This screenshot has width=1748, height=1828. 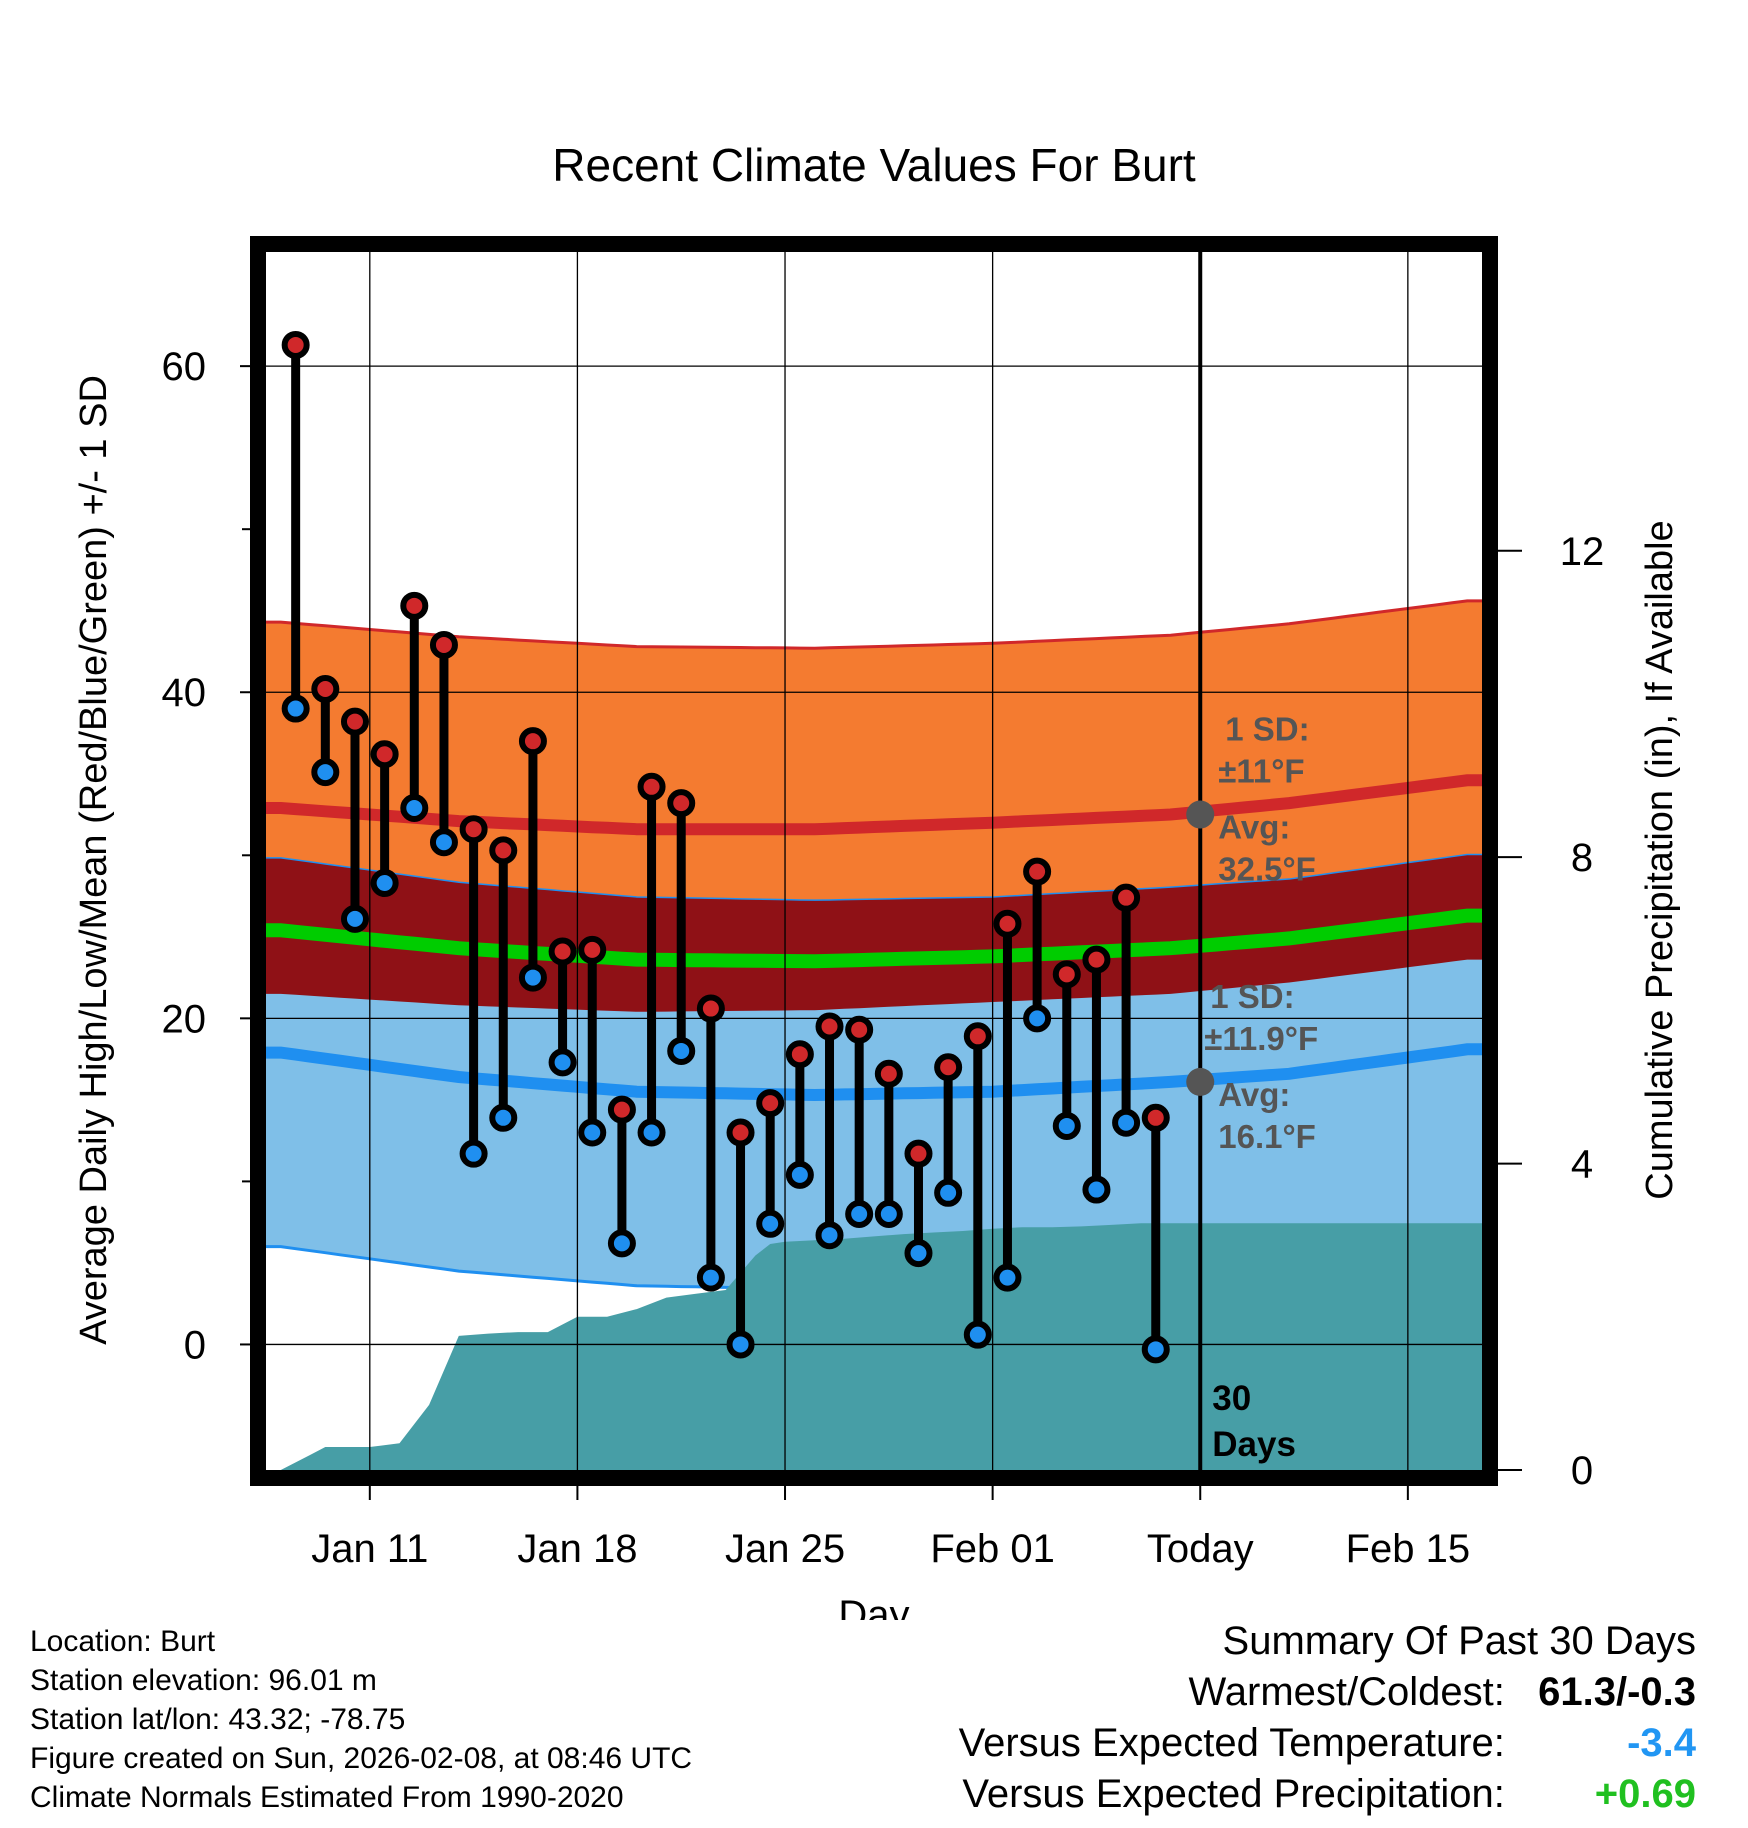 What do you see at coordinates (1261, 771) in the screenshot?
I see `high-sd-value: ±11°F` at bounding box center [1261, 771].